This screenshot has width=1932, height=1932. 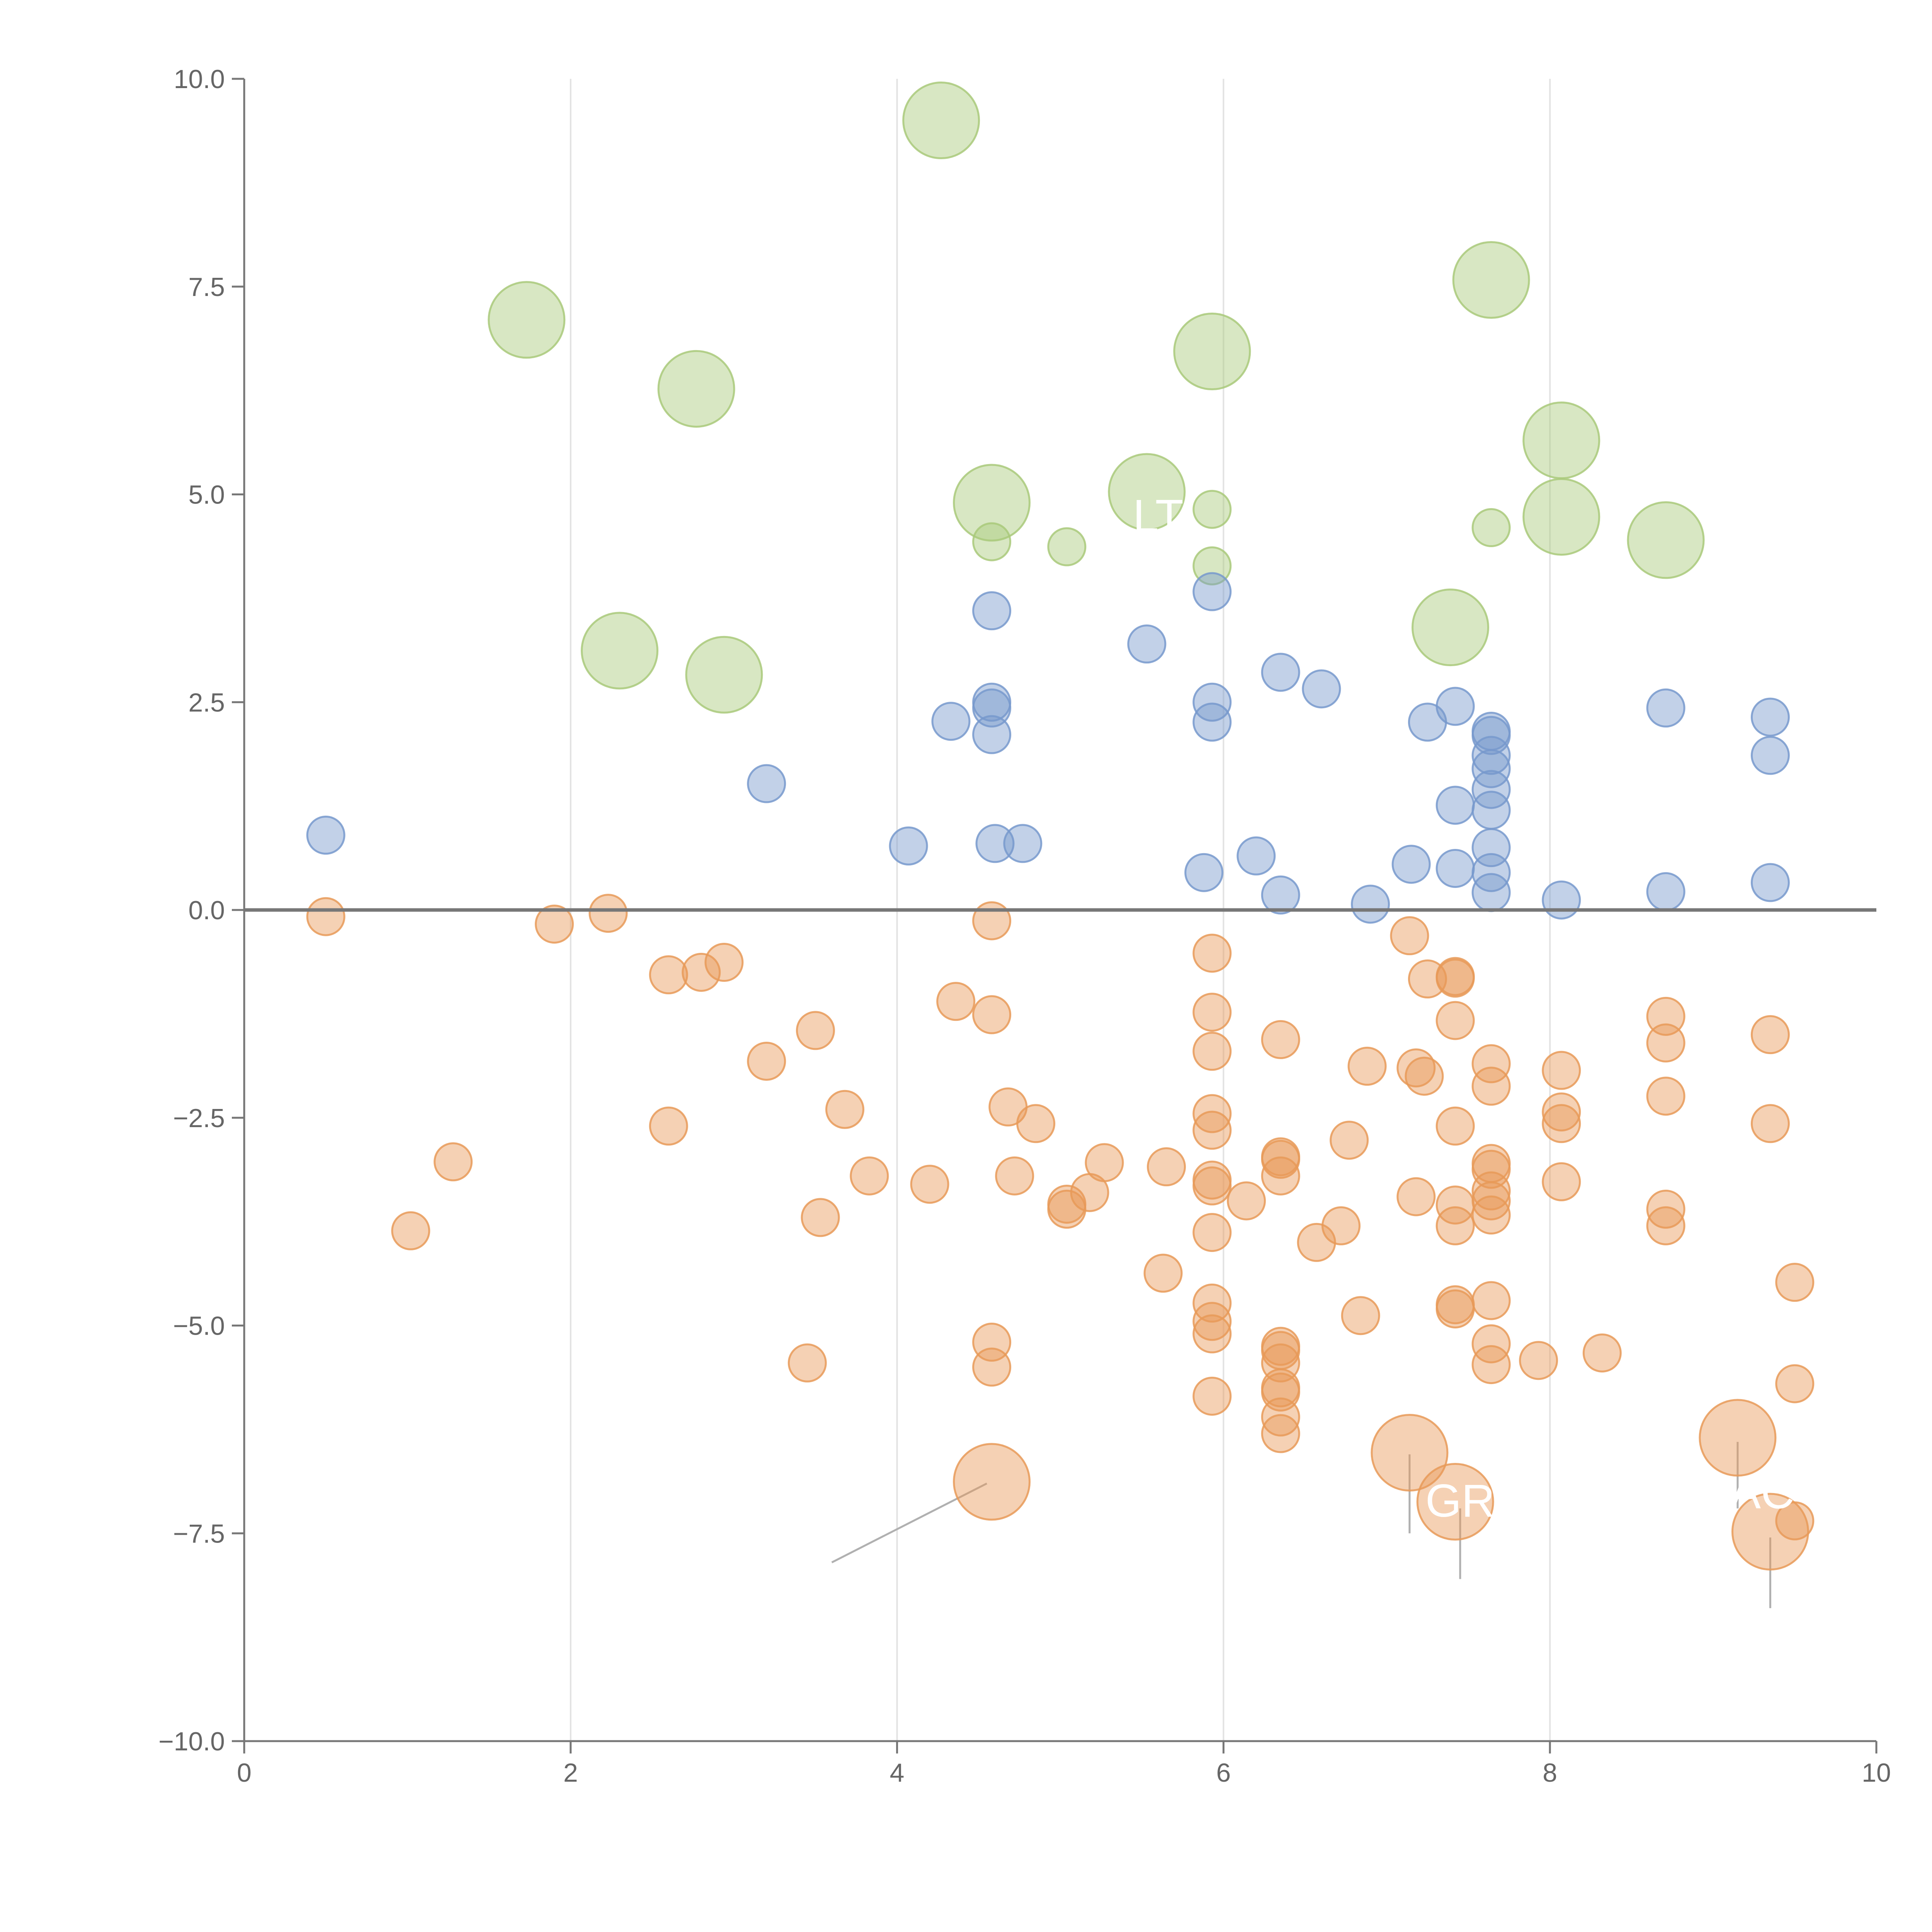 I want to click on x-tick-label-5: 10, so click(x=1877, y=1772).